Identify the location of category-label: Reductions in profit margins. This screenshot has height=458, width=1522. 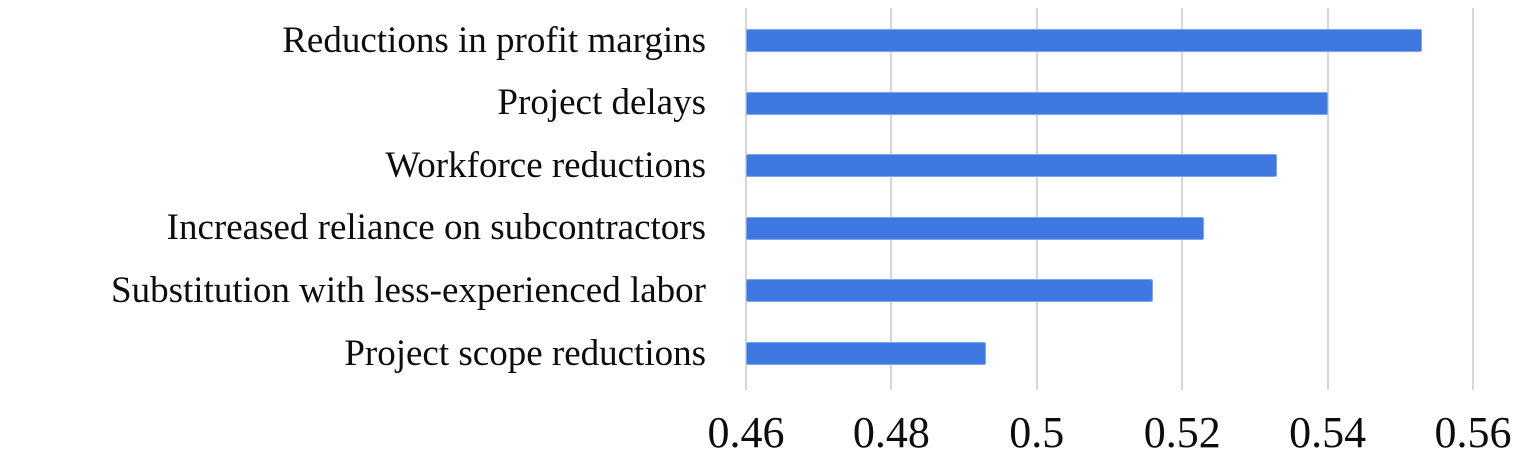
(494, 40).